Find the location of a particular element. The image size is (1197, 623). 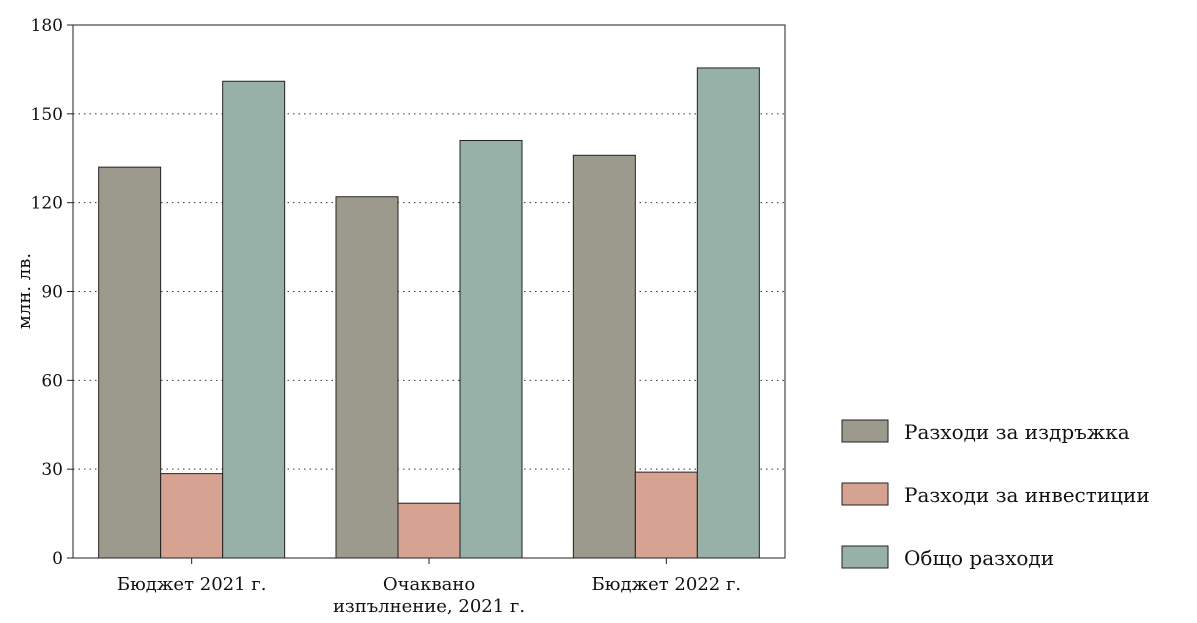

y-axis-label: млн. лв. is located at coordinates (24, 291).